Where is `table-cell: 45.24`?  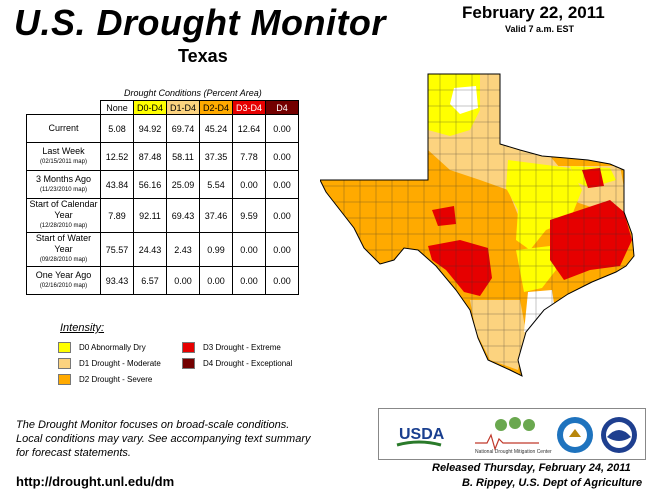
table-cell: 45.24 is located at coordinates (216, 128).